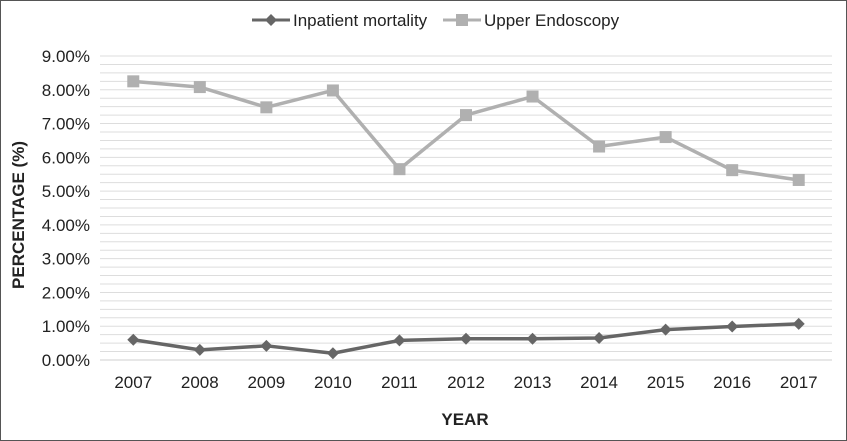 The image size is (847, 441). What do you see at coordinates (66, 360) in the screenshot?
I see `y-tick-label: 0.00%` at bounding box center [66, 360].